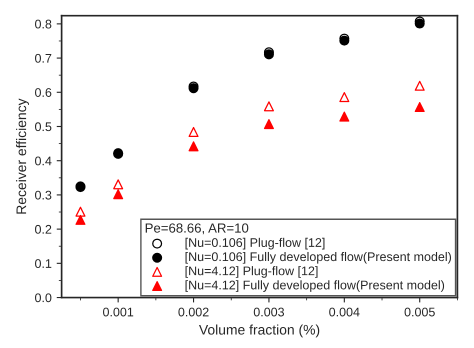 The width and height of the screenshot is (474, 348). What do you see at coordinates (43, 229) in the screenshot?
I see `y-tick-label: 0.2` at bounding box center [43, 229].